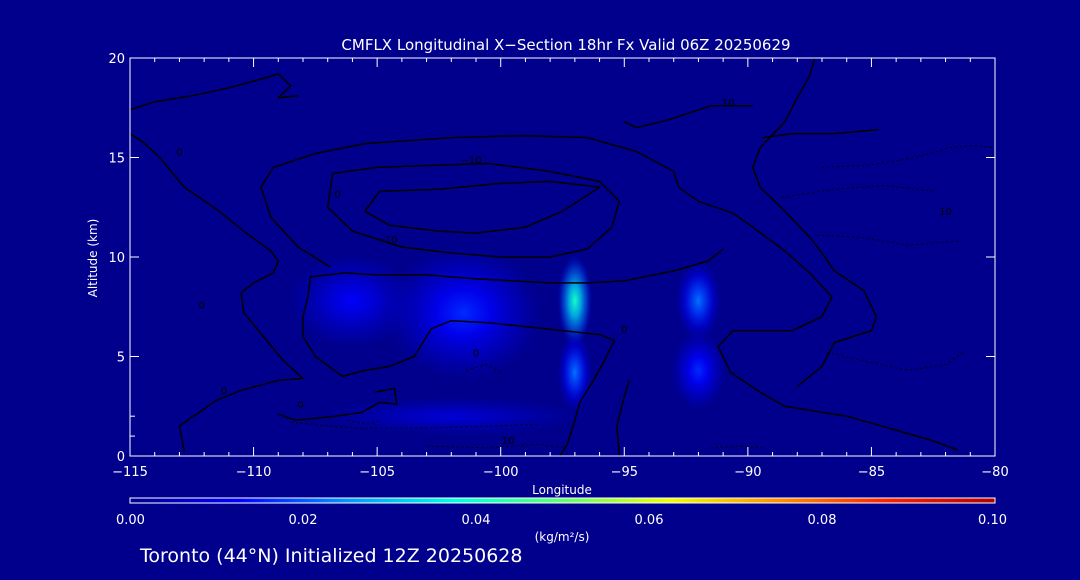 This screenshot has width=1080, height=580. What do you see at coordinates (93, 258) in the screenshot?
I see `y-axis-label: Altitude (km)` at bounding box center [93, 258].